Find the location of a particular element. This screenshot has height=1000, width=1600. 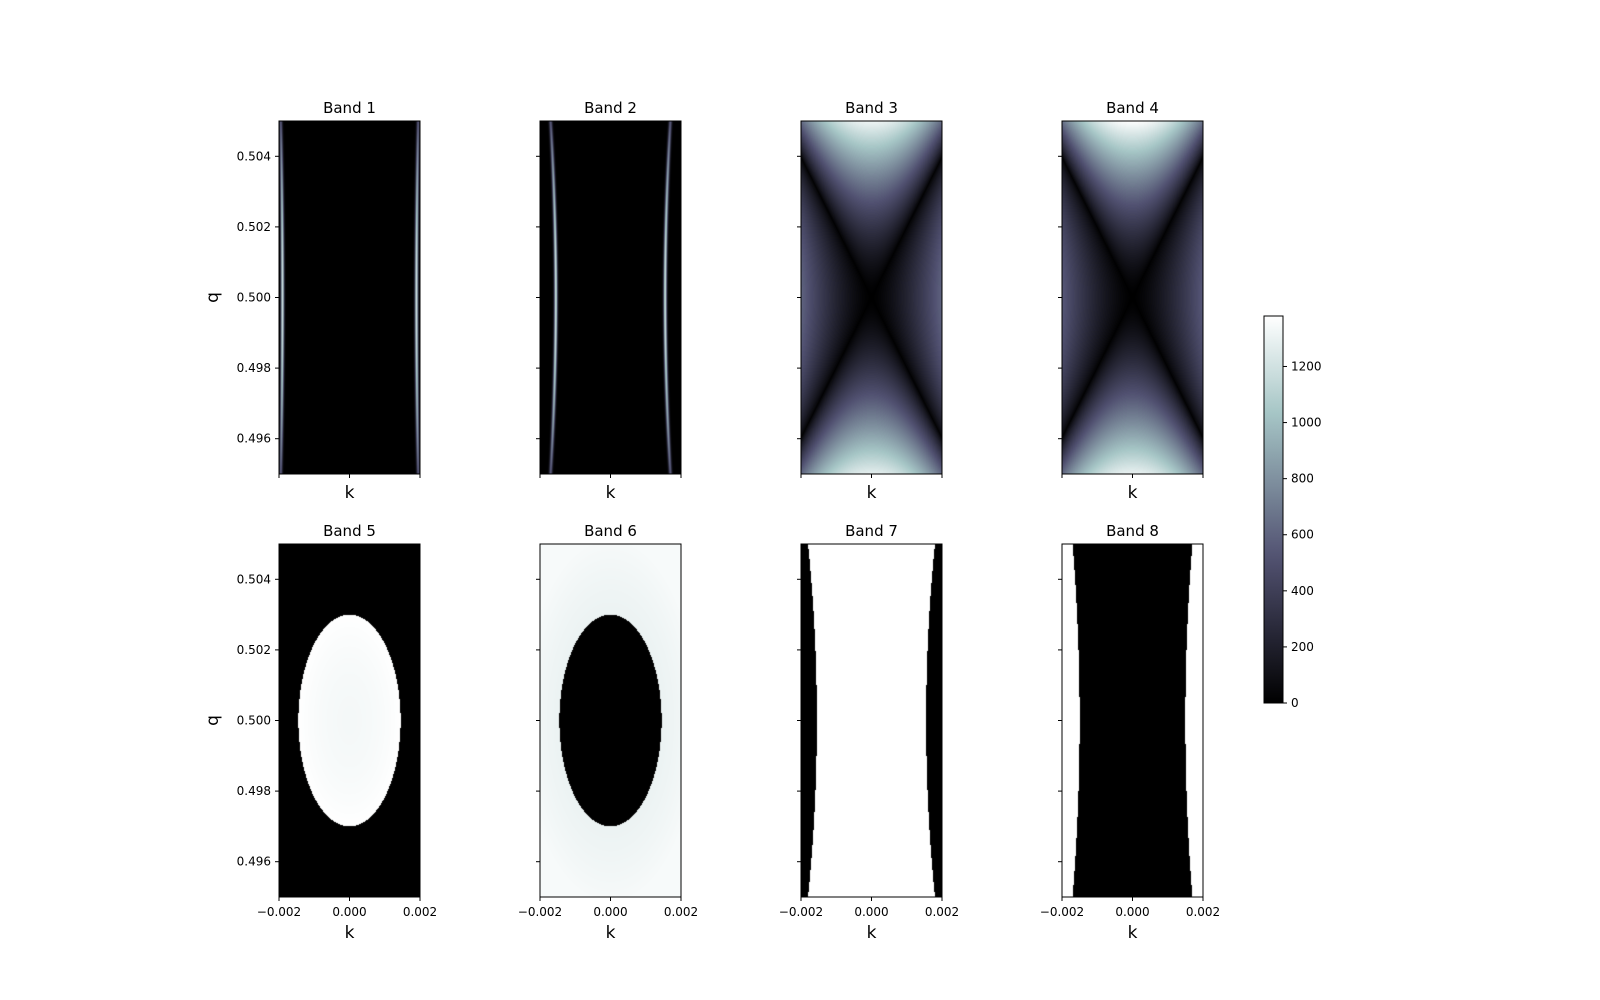

panel-title: Band 1 is located at coordinates (349, 108).